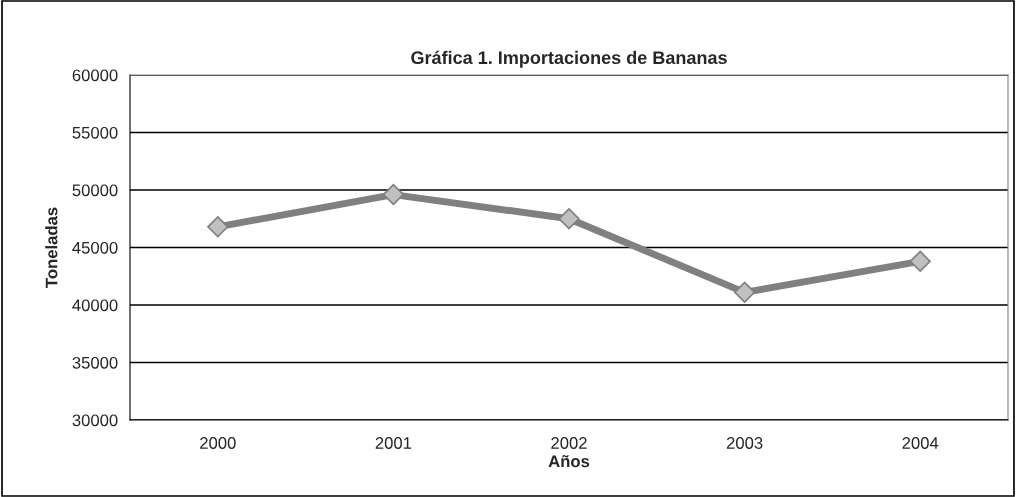 This screenshot has width=1016, height=497. I want to click on y-tick-label: 55000, so click(95, 132).